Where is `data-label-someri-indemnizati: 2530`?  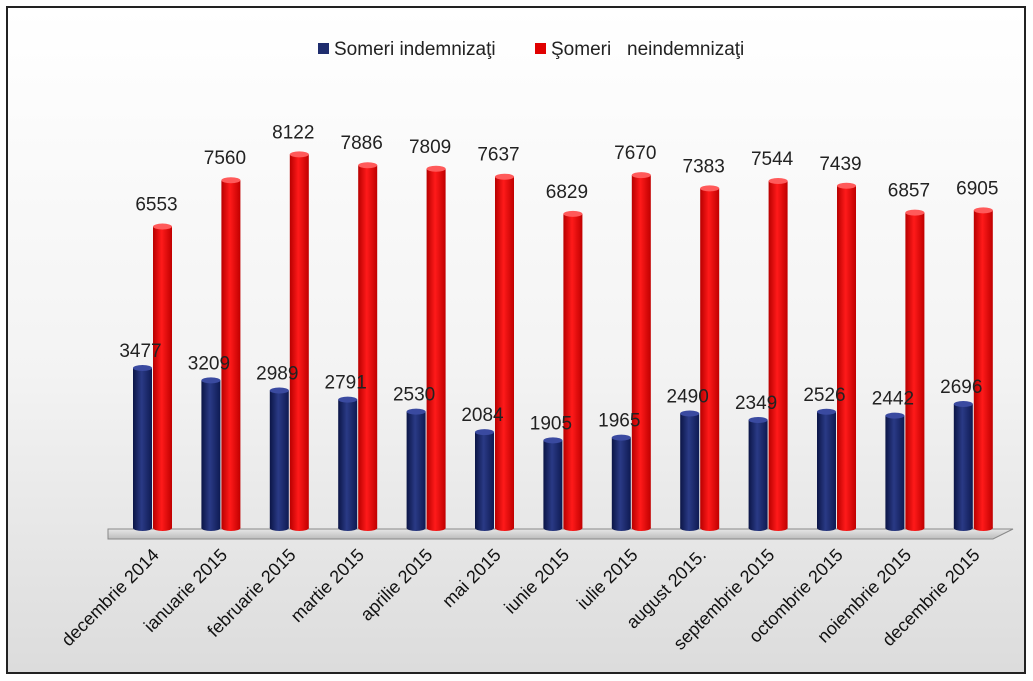
data-label-someri-indemnizati: 2530 is located at coordinates (414, 395).